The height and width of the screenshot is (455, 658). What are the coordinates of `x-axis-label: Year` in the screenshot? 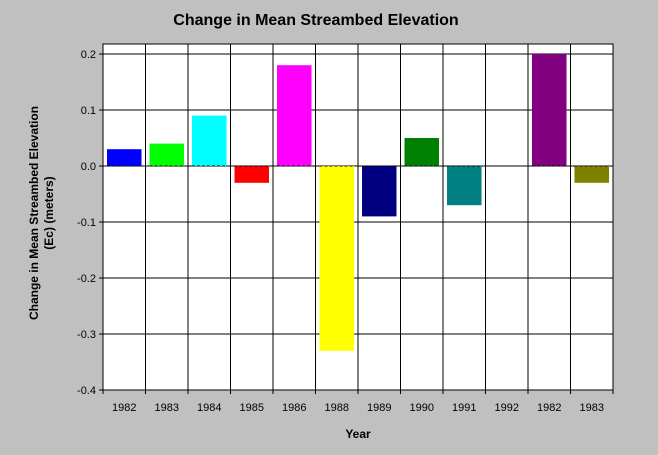 It's located at (358, 434).